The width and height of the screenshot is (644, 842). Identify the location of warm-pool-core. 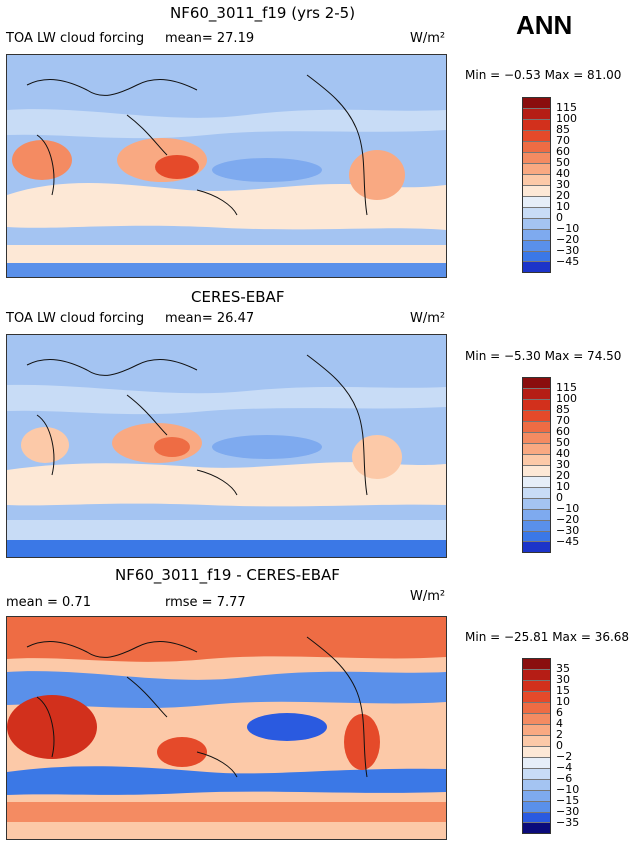
(177, 167).